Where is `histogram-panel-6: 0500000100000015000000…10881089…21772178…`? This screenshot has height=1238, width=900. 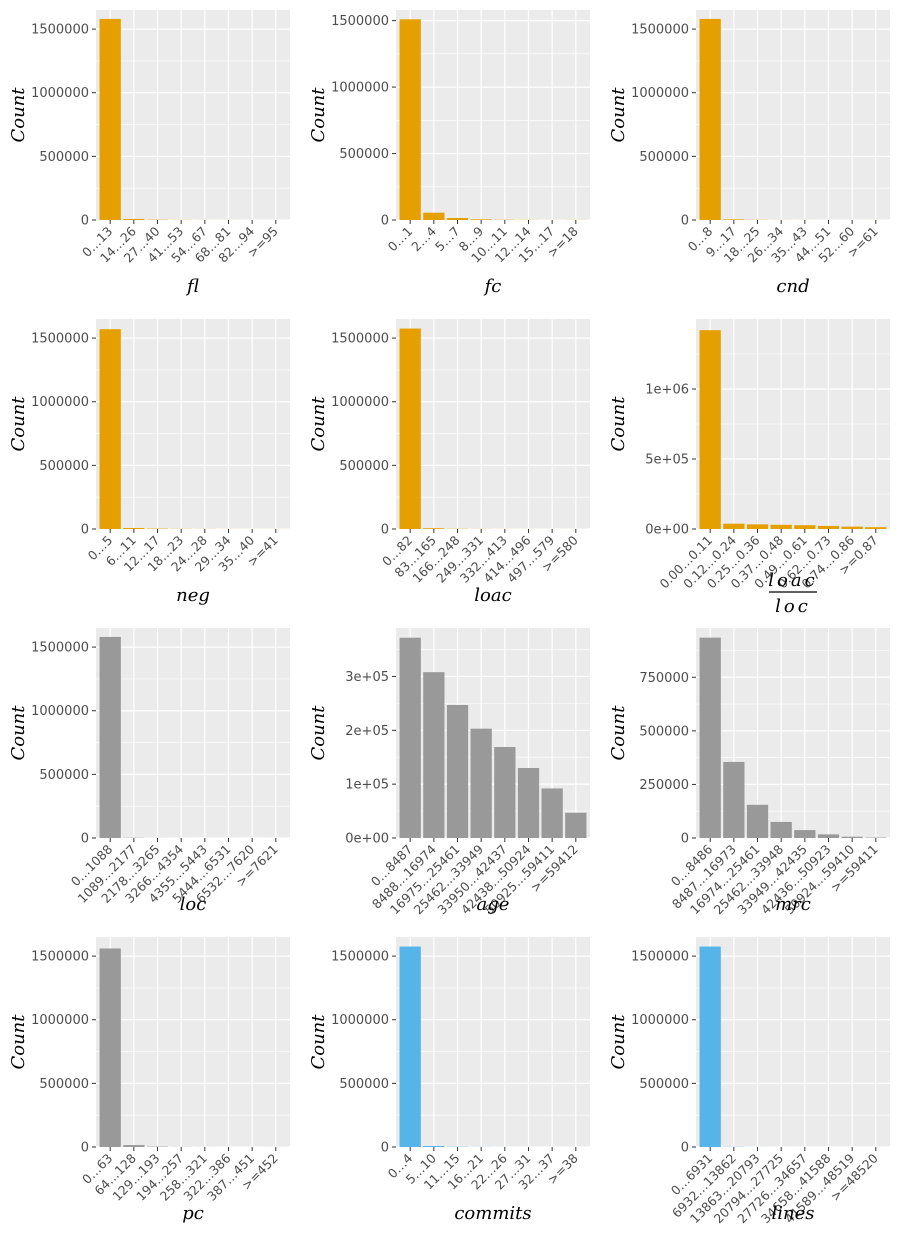 histogram-panel-6: 0500000100000015000000…10881089…21772178… is located at coordinates (149, 771).